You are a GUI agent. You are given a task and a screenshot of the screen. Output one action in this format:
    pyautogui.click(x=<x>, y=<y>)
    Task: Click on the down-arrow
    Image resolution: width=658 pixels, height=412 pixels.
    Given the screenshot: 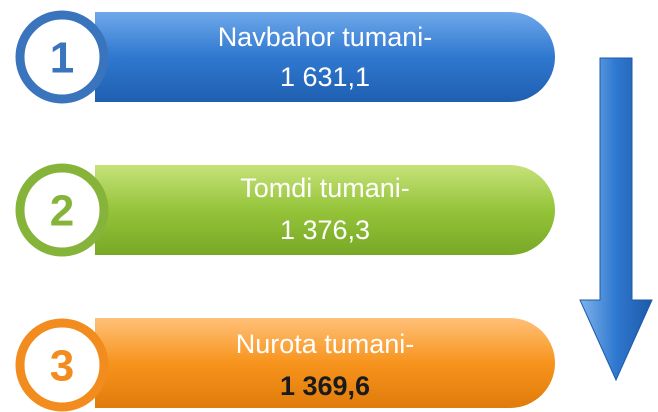 What is the action you would take?
    pyautogui.click(x=616, y=219)
    